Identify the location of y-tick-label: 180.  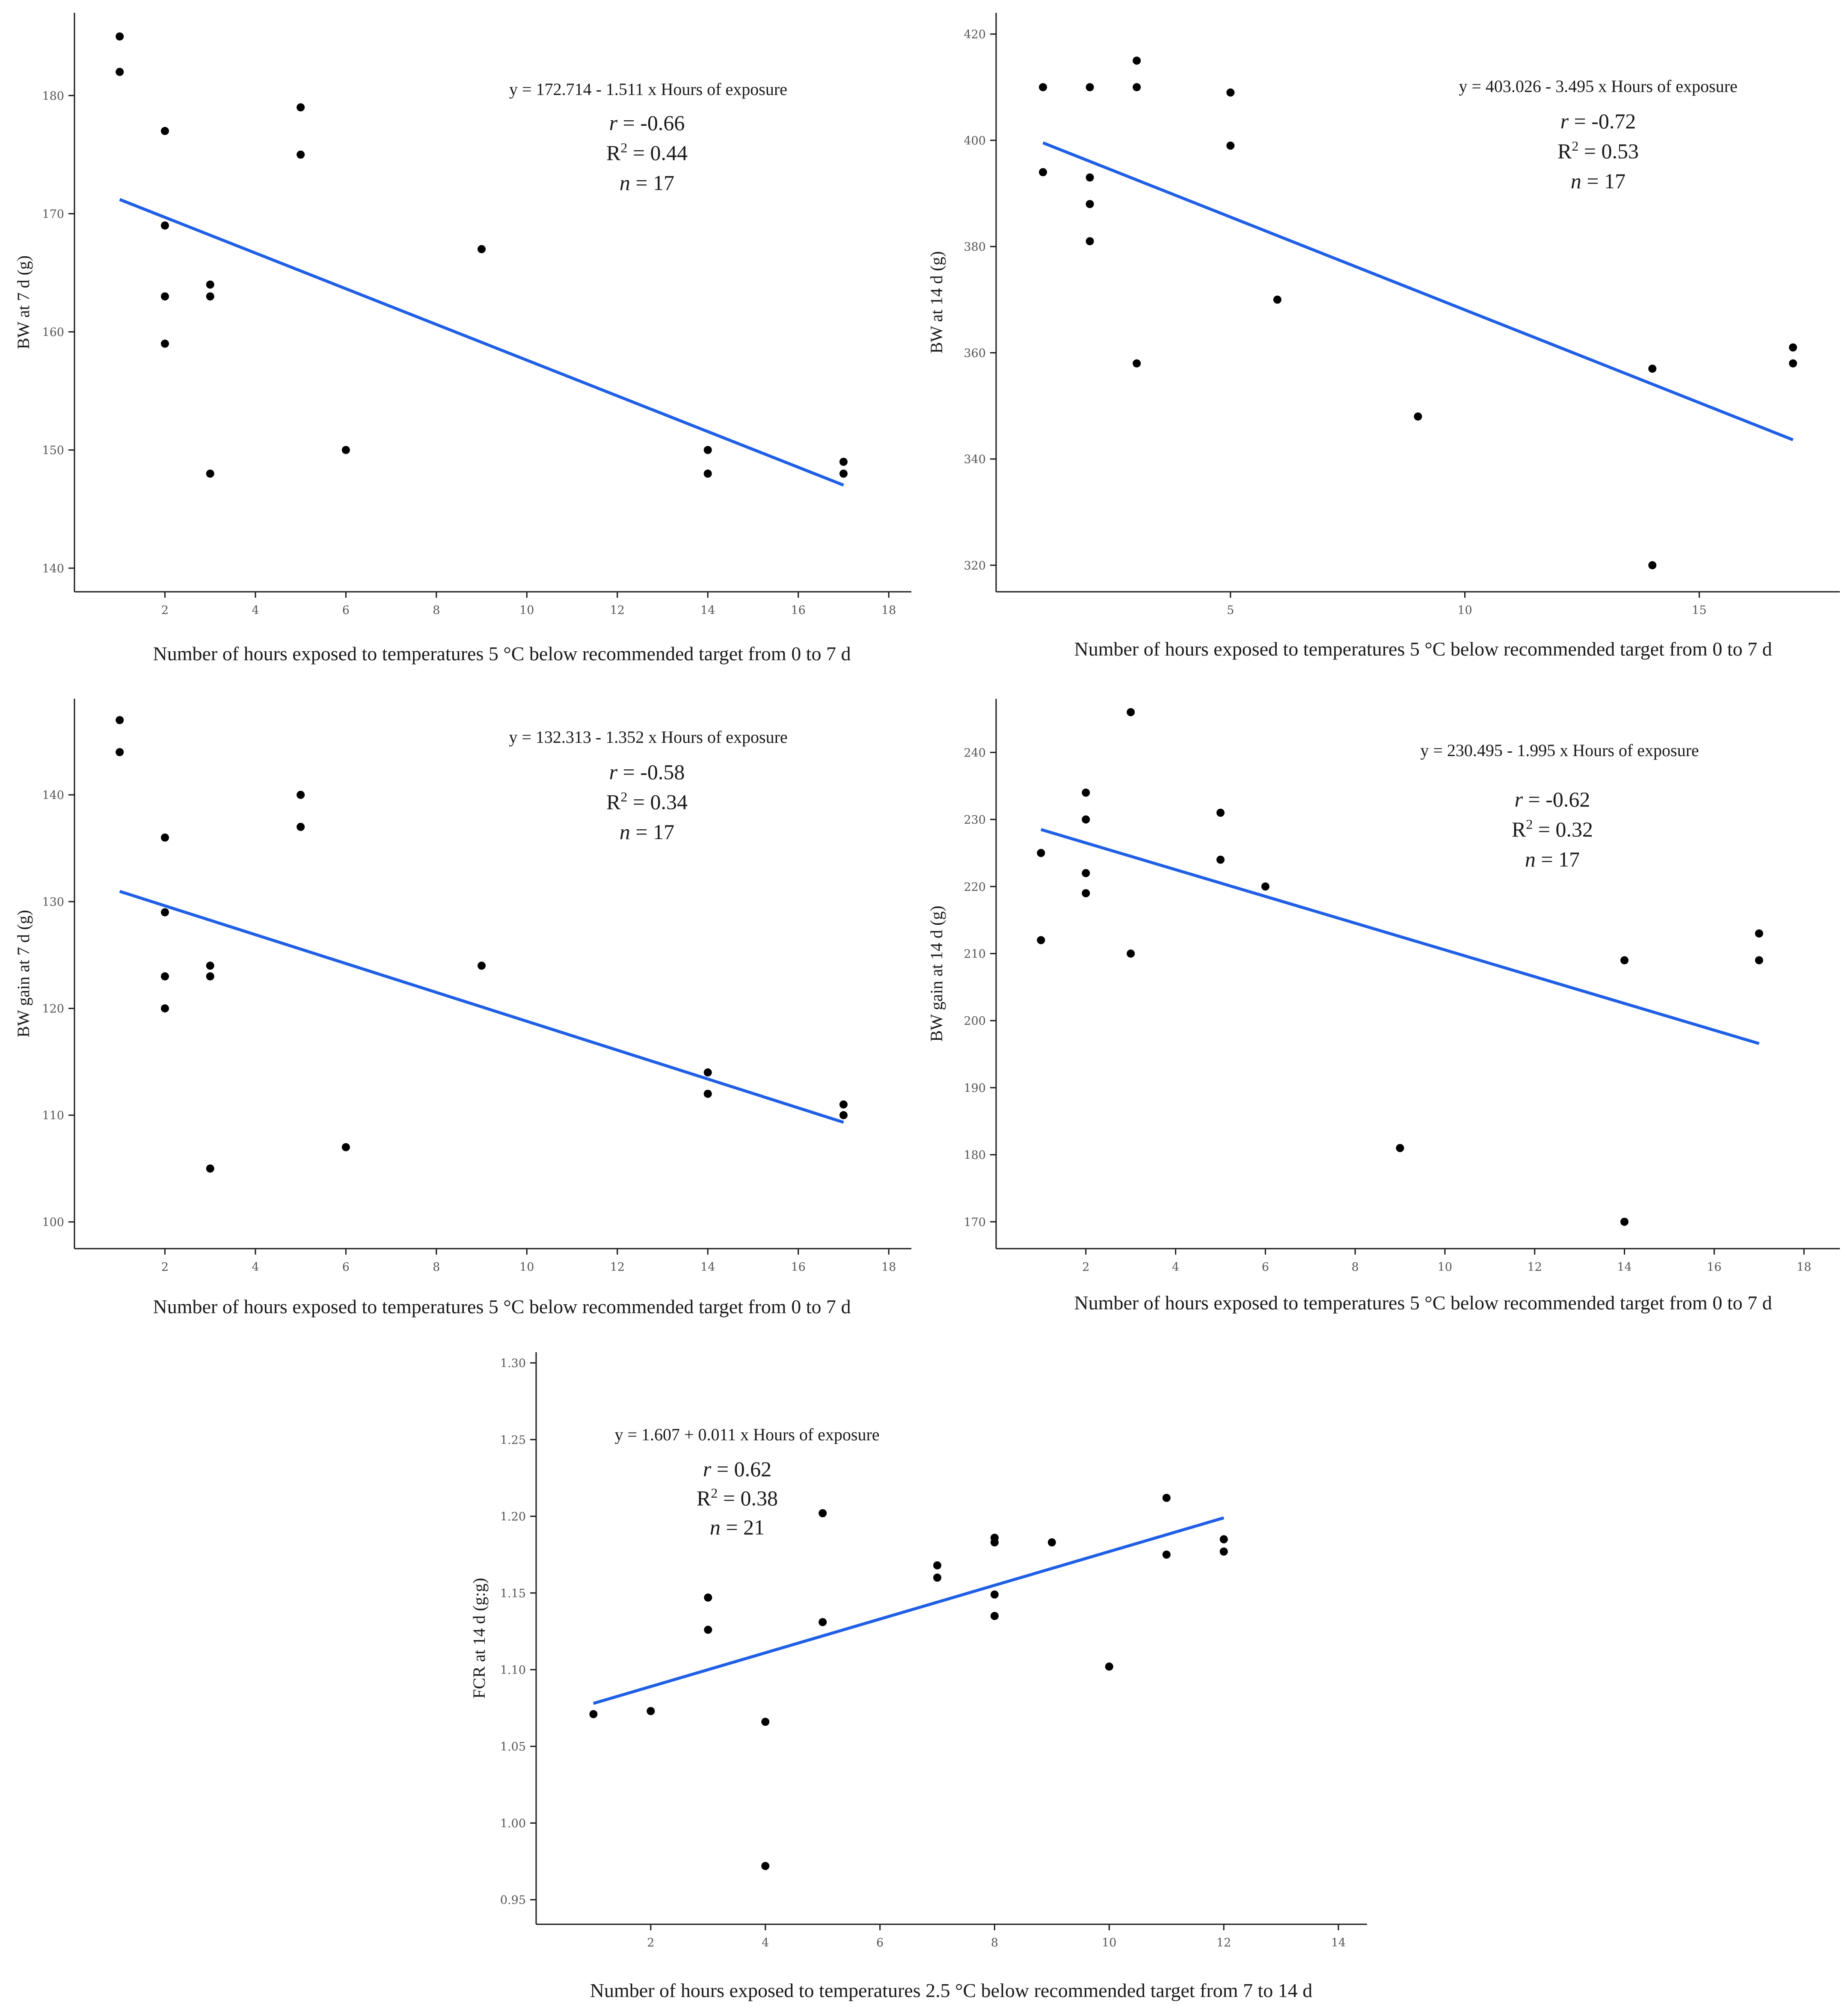
(53, 96).